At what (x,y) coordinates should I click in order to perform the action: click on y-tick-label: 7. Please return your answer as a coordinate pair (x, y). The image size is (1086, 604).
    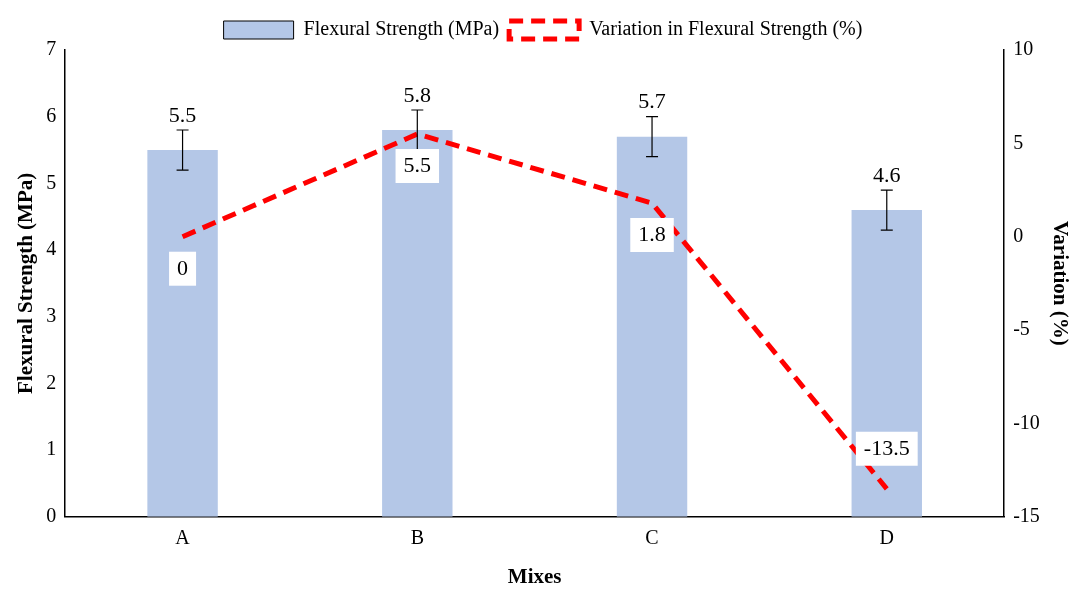
    Looking at the image, I should click on (51, 48).